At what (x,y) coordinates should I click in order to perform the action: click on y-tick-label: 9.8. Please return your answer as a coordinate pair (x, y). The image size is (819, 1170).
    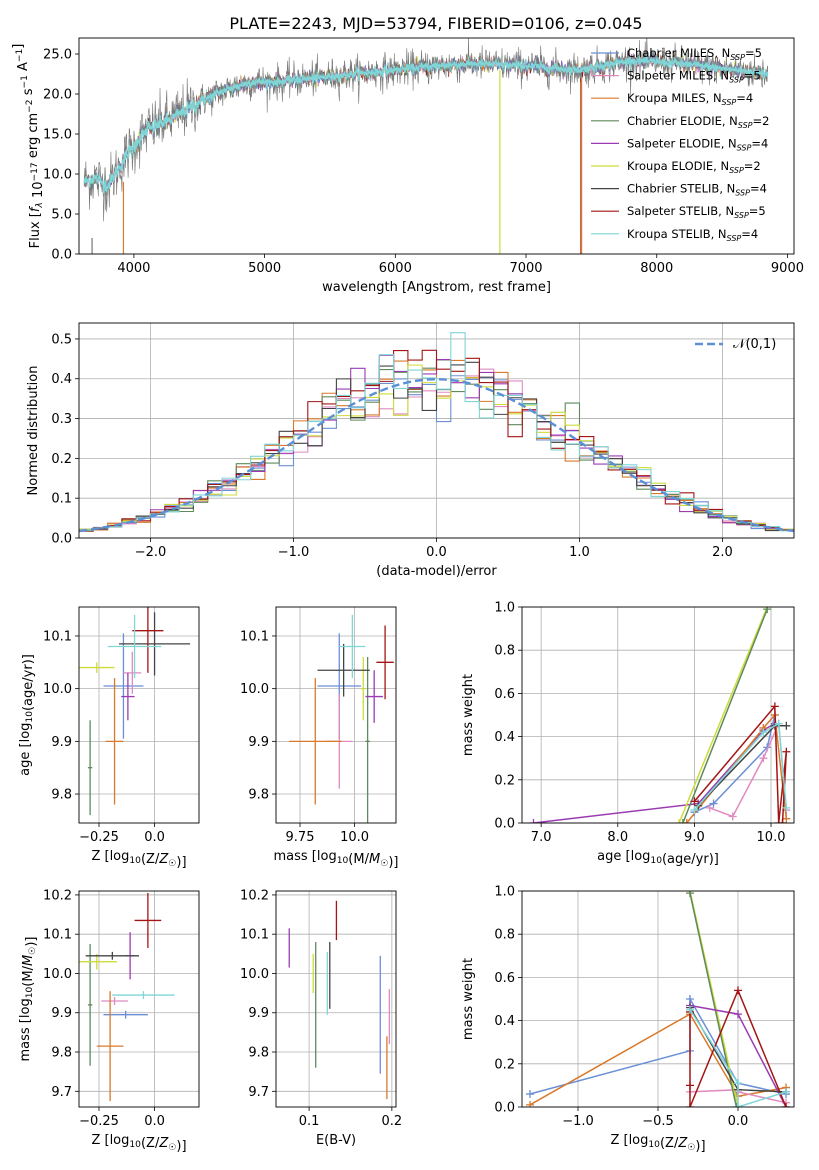
    Looking at the image, I should click on (258, 795).